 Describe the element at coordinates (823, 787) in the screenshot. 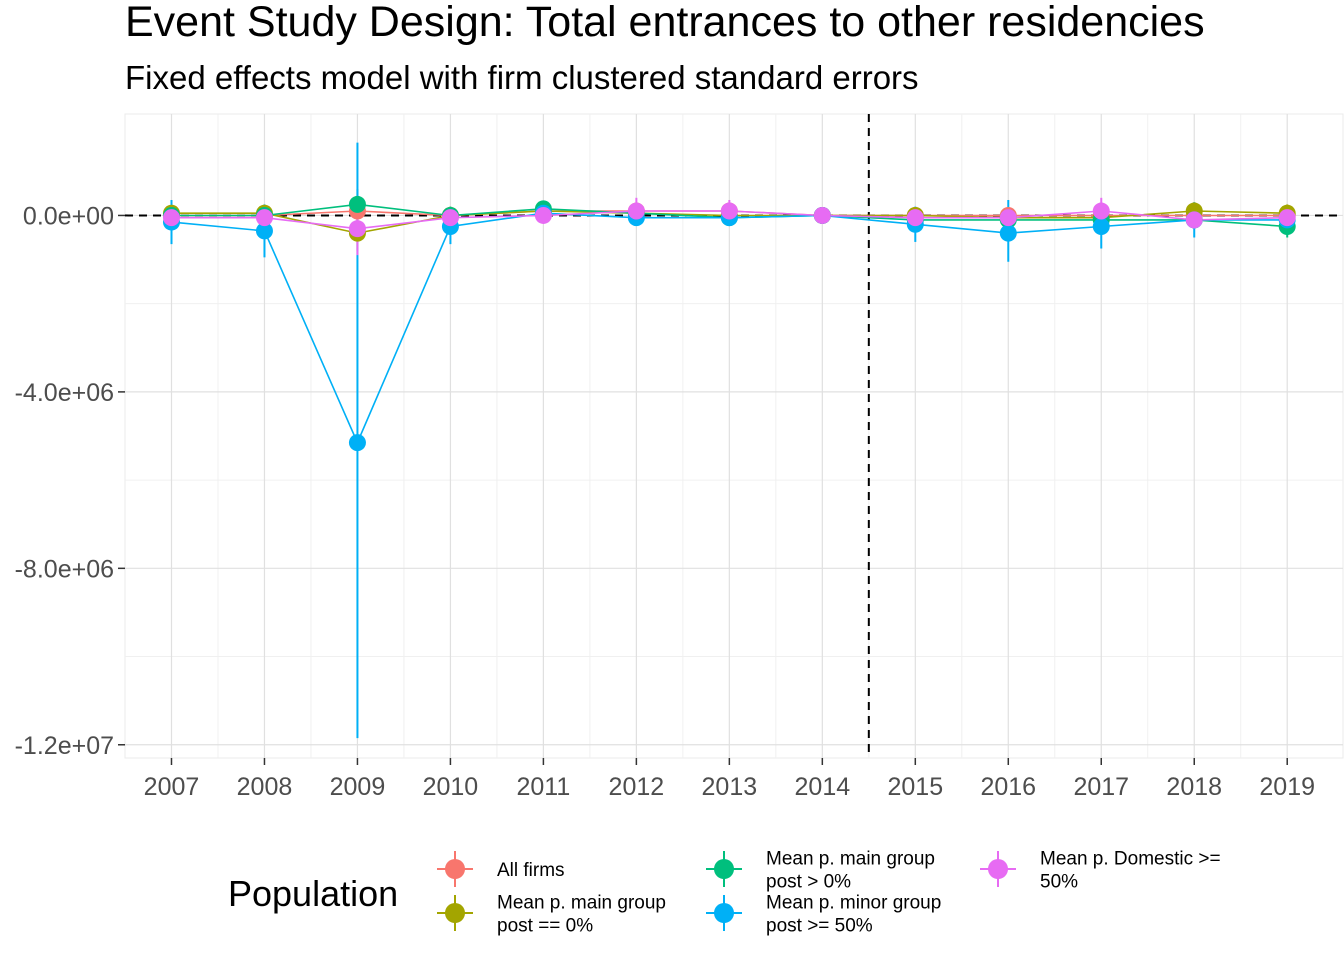

I see `x-tick-label: 2014` at that location.